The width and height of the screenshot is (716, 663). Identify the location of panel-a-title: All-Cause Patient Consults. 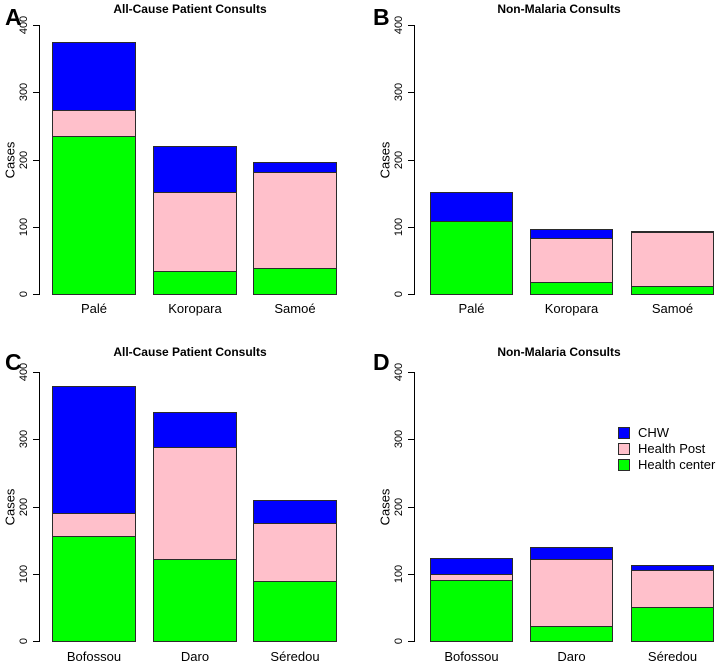
(190, 9).